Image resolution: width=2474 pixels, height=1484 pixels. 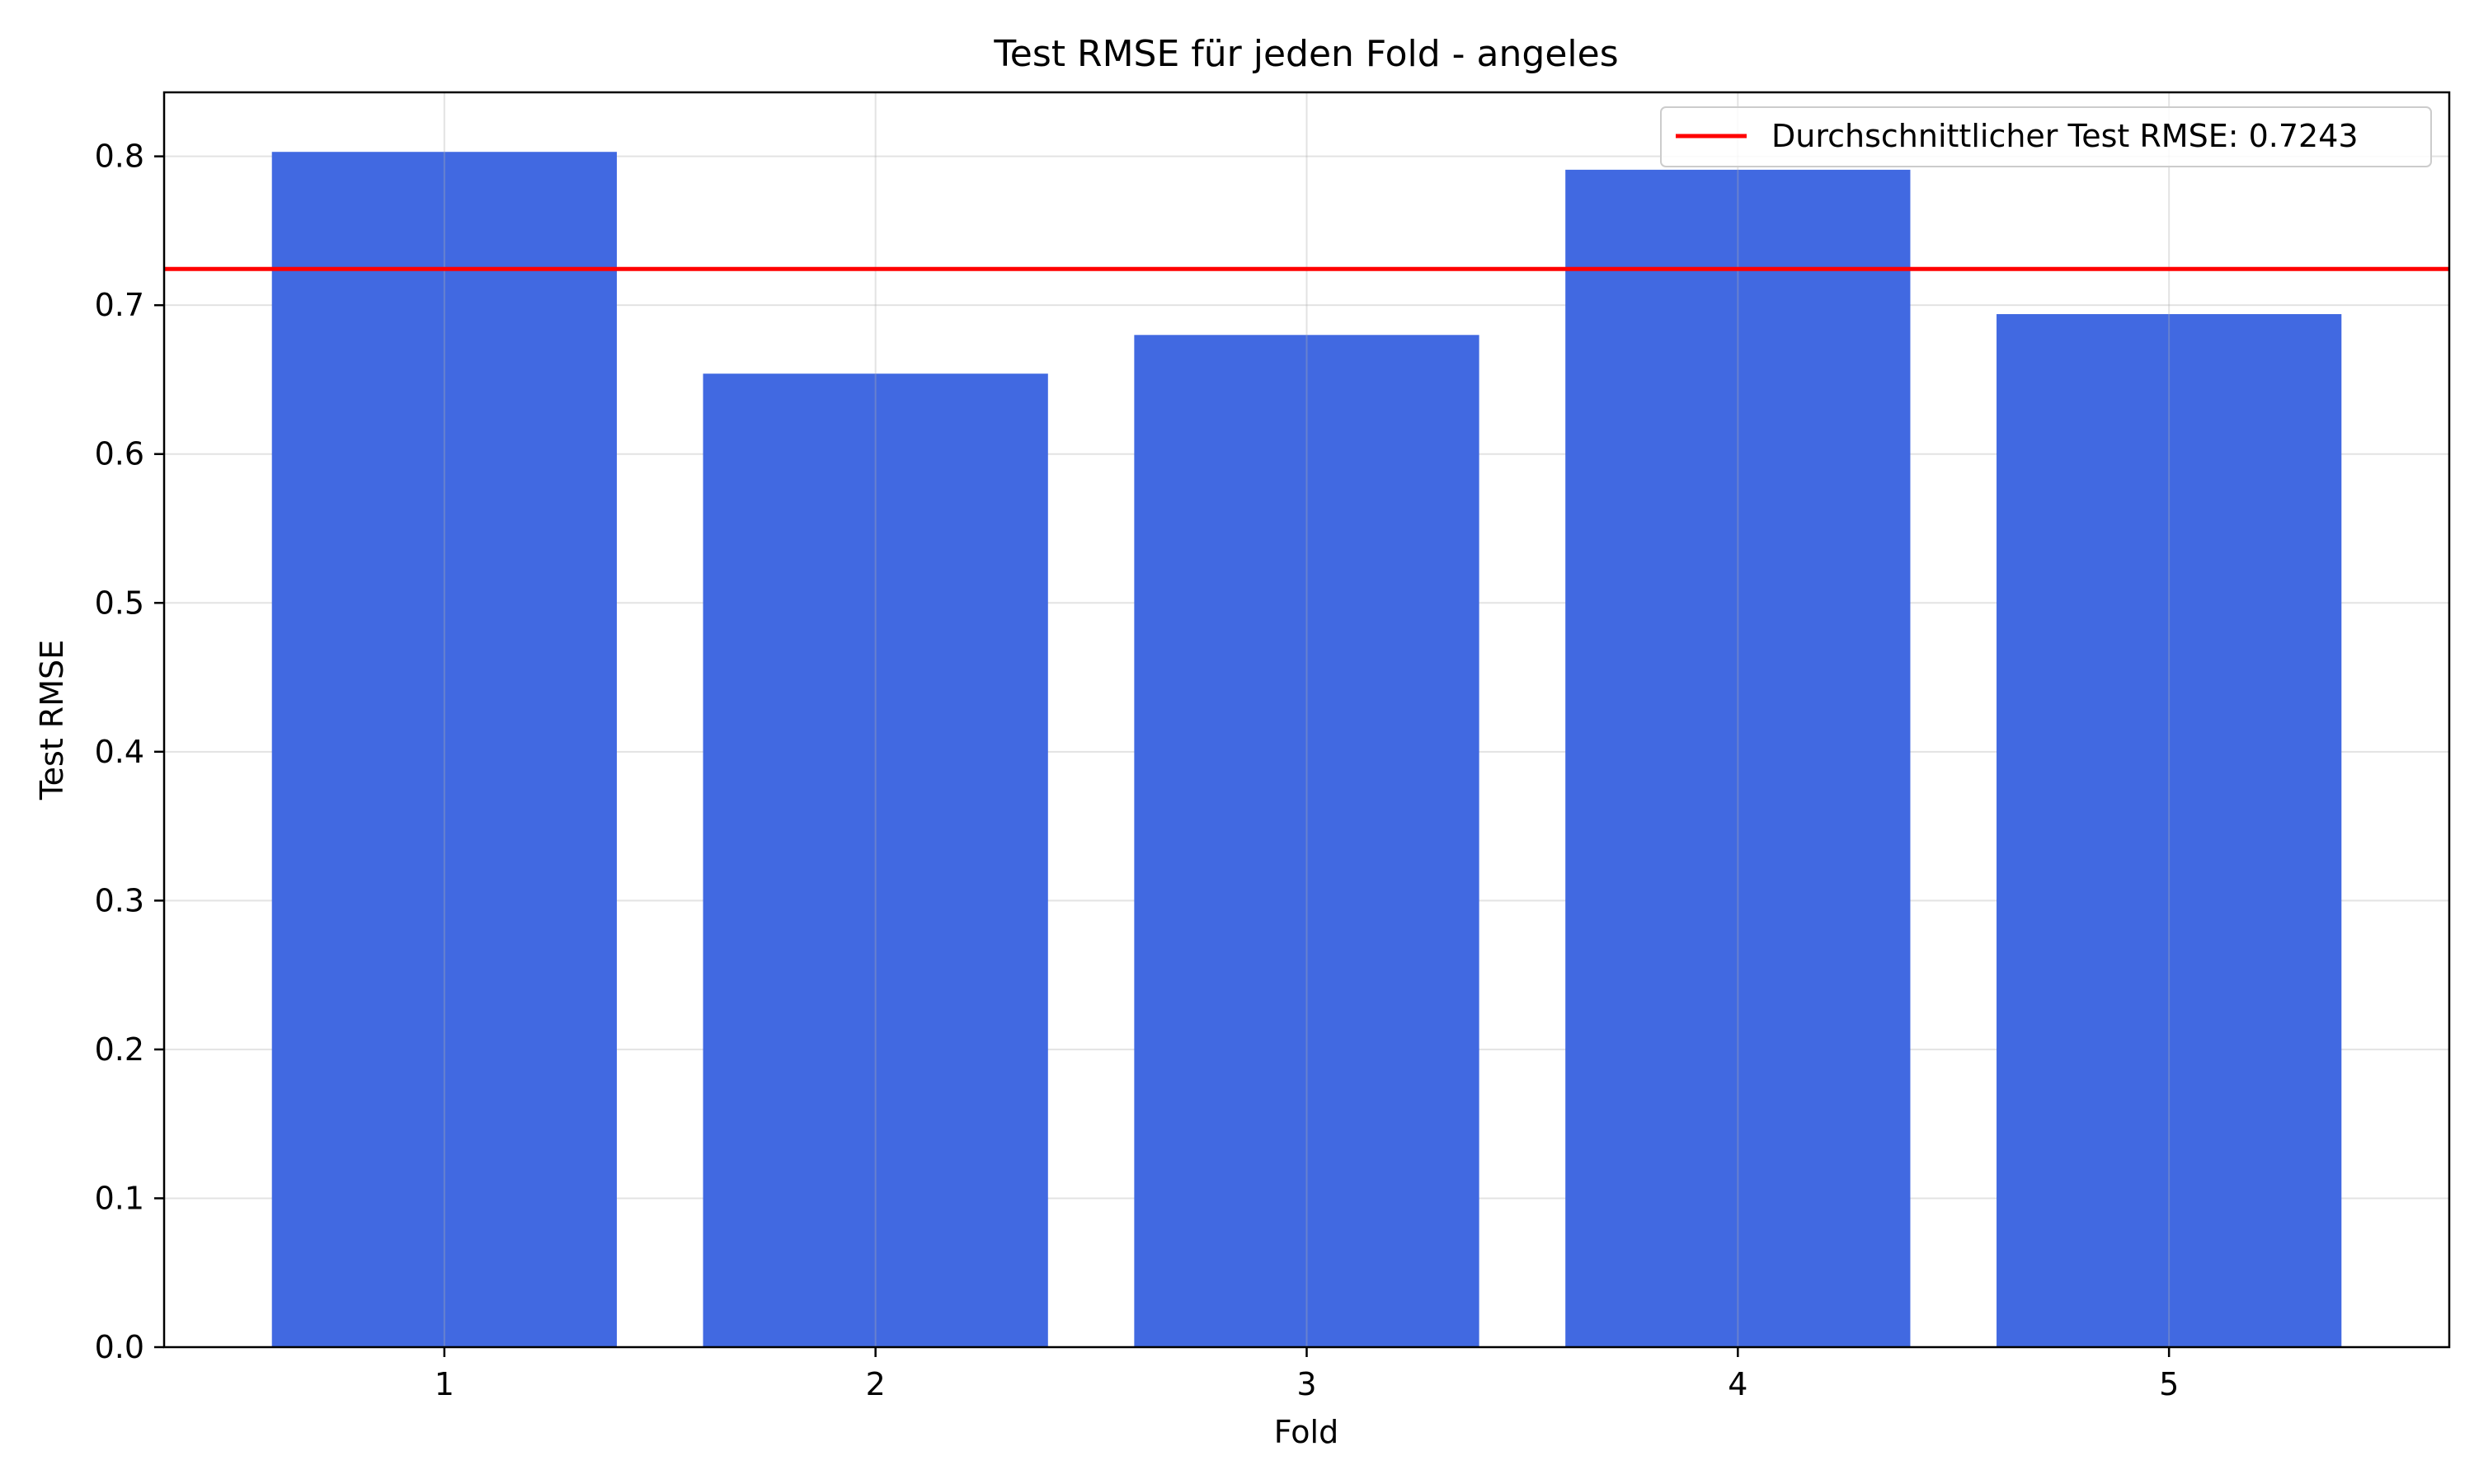 I want to click on y-tick-label: 0.8, so click(x=119, y=157).